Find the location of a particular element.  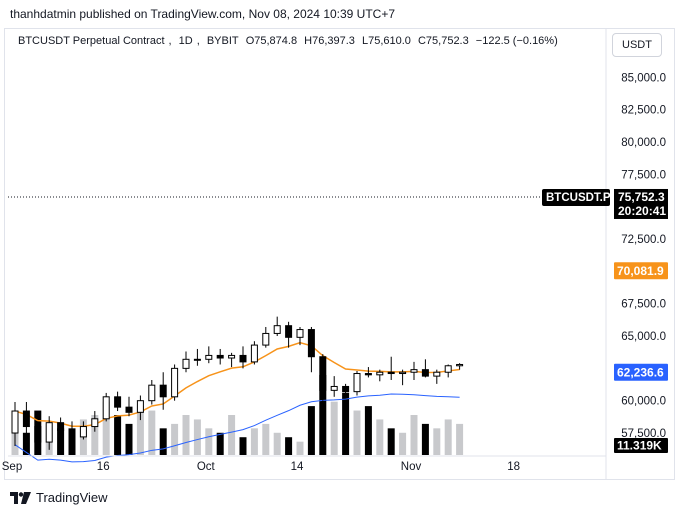

time-tick-label: Oct is located at coordinates (206, 467).